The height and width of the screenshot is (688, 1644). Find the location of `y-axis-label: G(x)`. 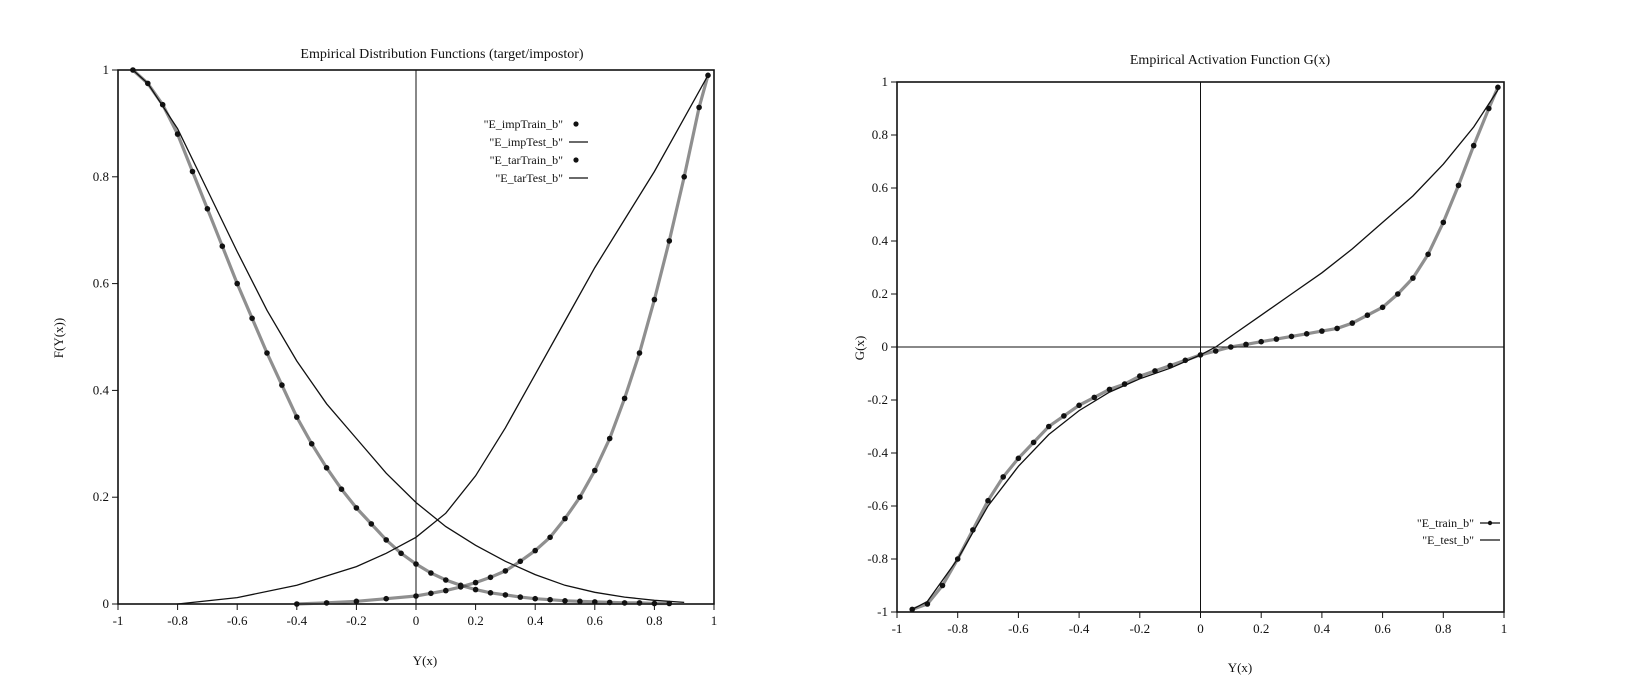

y-axis-label: G(x) is located at coordinates (859, 348).